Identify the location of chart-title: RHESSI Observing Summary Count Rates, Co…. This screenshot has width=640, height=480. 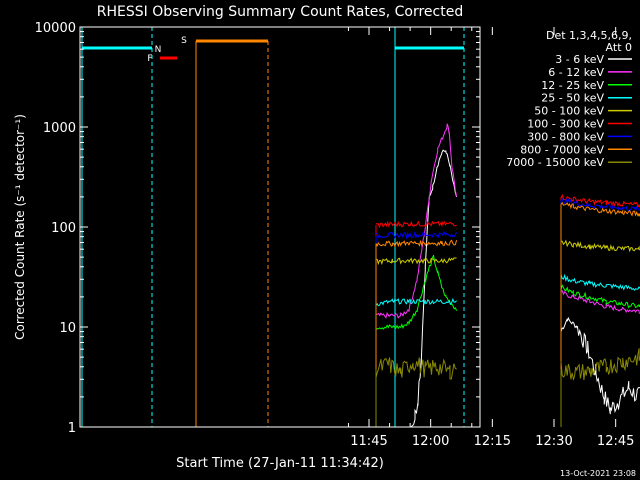
(280, 12).